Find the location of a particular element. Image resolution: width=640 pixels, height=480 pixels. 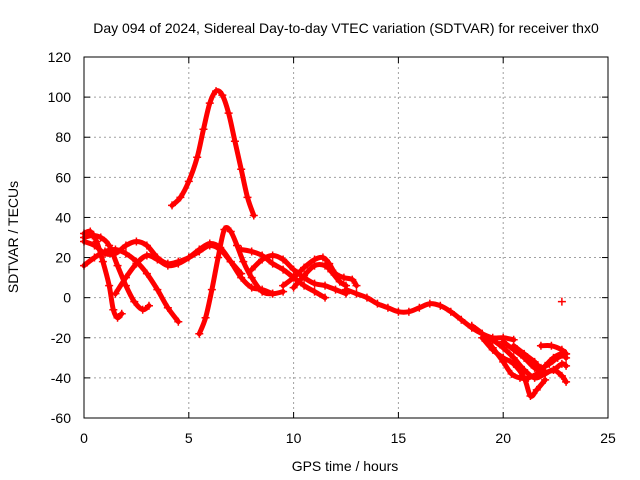

series-line-sat-c is located at coordinates (131, 285).